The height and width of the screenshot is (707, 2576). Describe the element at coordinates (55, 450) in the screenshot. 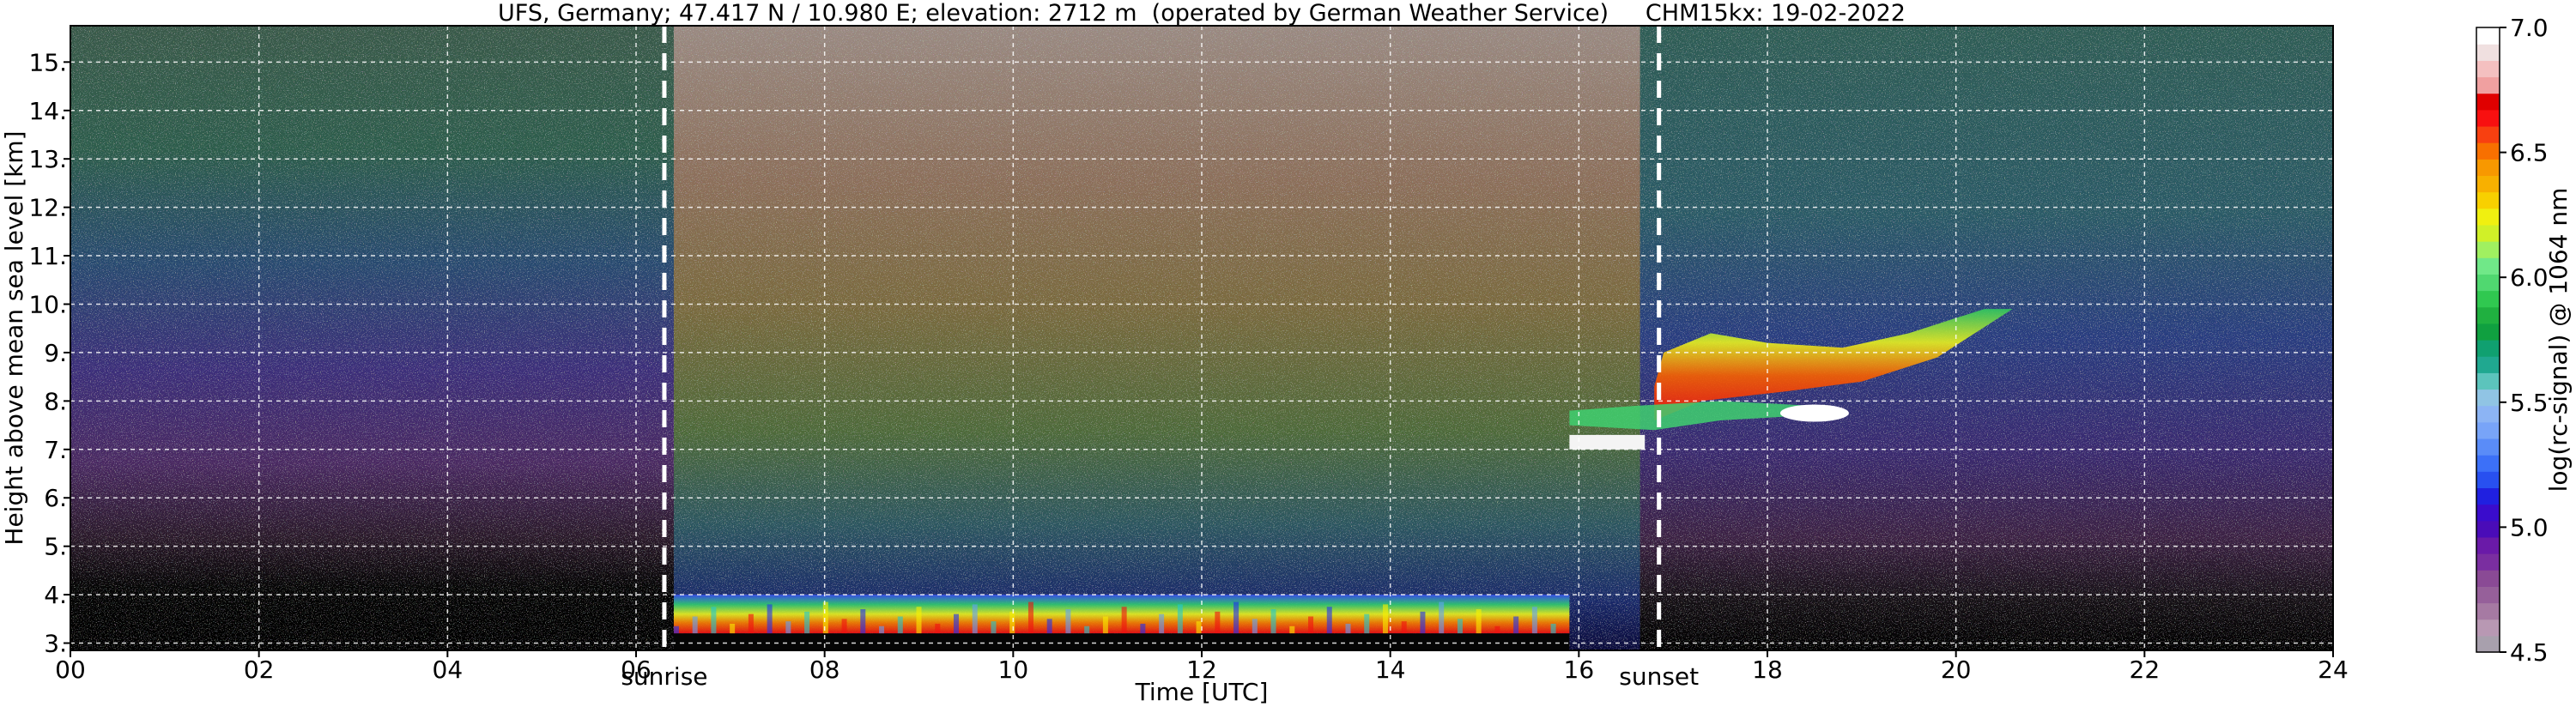

I see `y-tick-label: 7.` at that location.